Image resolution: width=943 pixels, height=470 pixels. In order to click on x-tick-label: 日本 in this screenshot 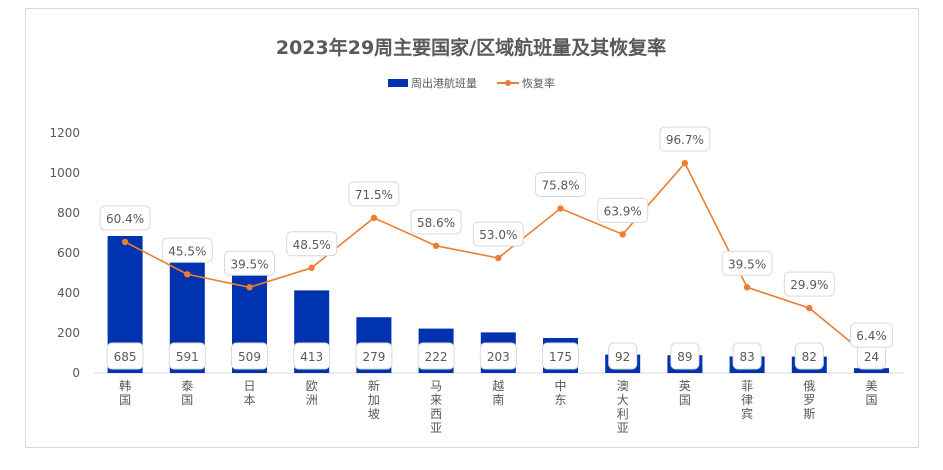, I will do `click(249, 393)`.